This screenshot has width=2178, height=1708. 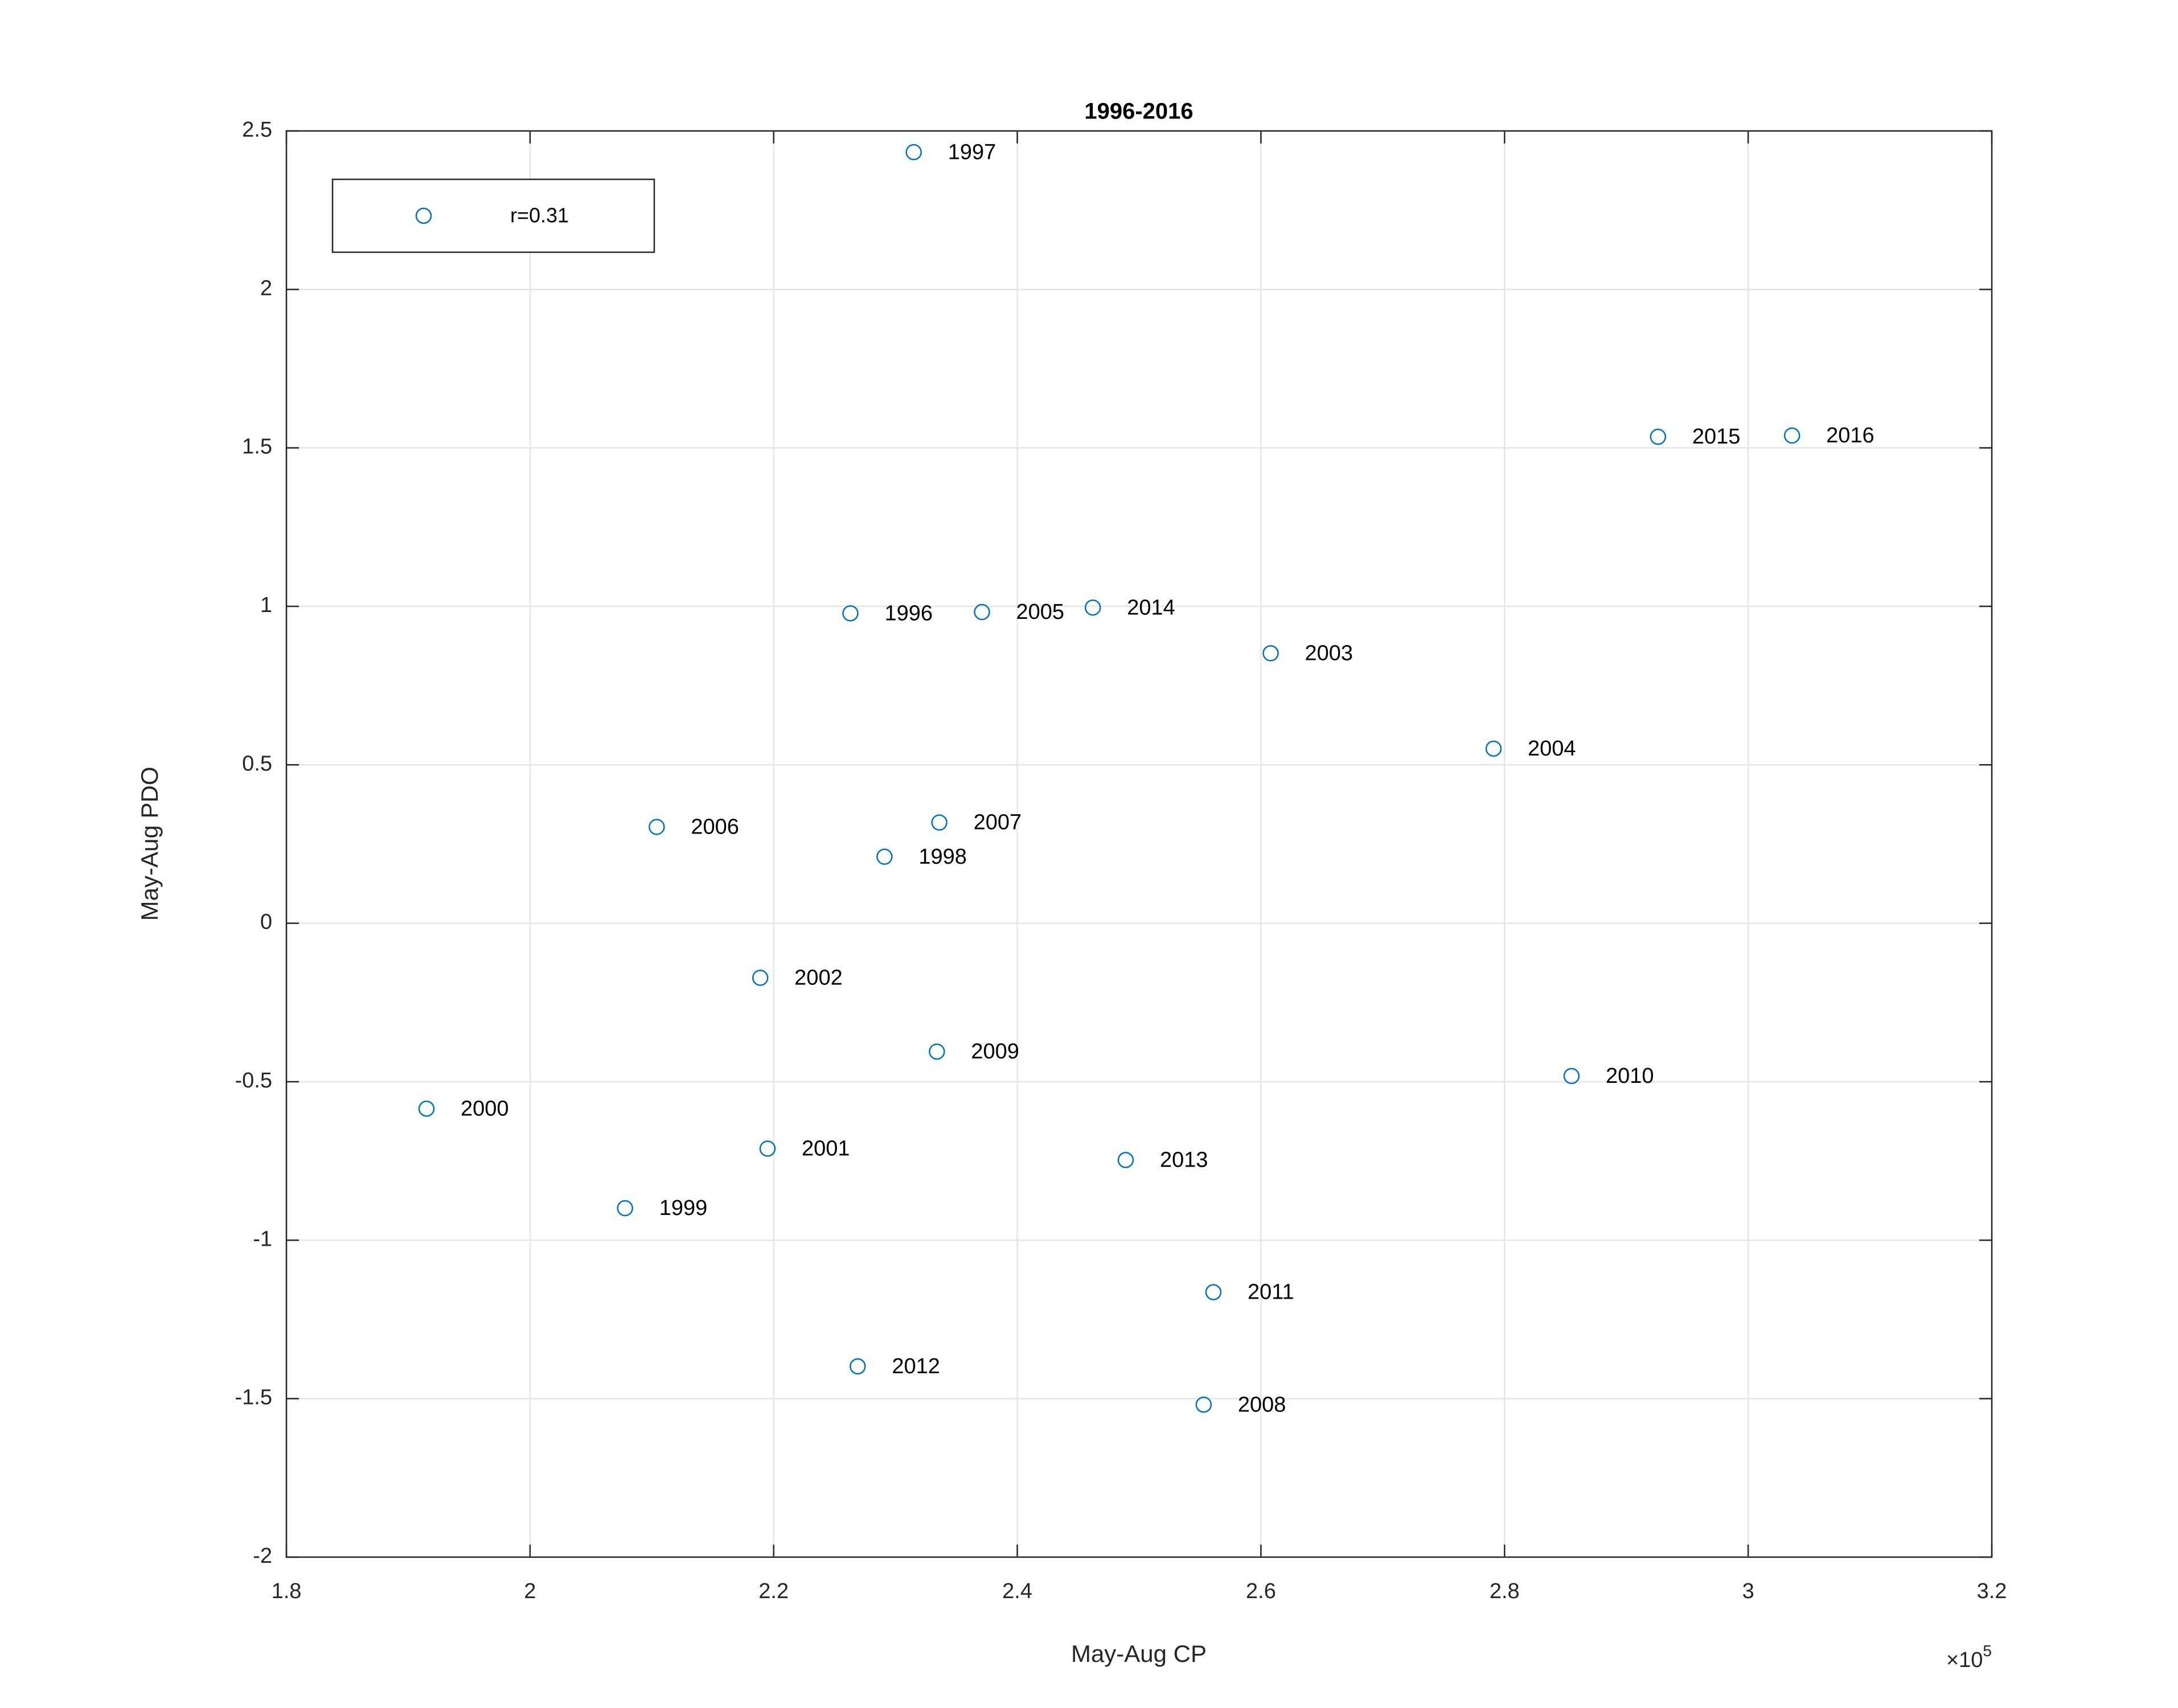 What do you see at coordinates (909, 613) in the screenshot?
I see `point-label: 1996` at bounding box center [909, 613].